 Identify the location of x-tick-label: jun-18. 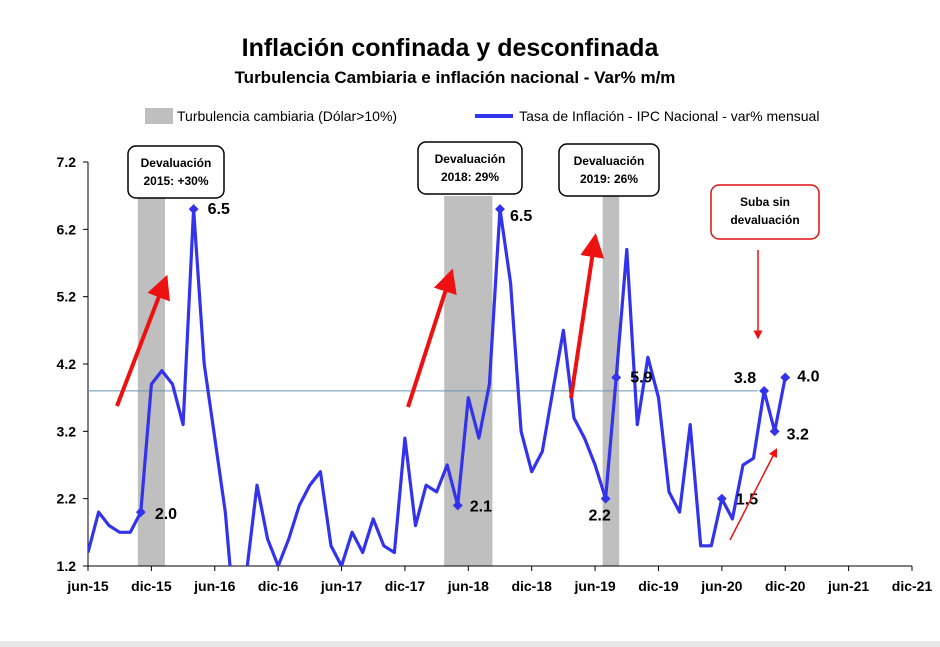
(468, 586).